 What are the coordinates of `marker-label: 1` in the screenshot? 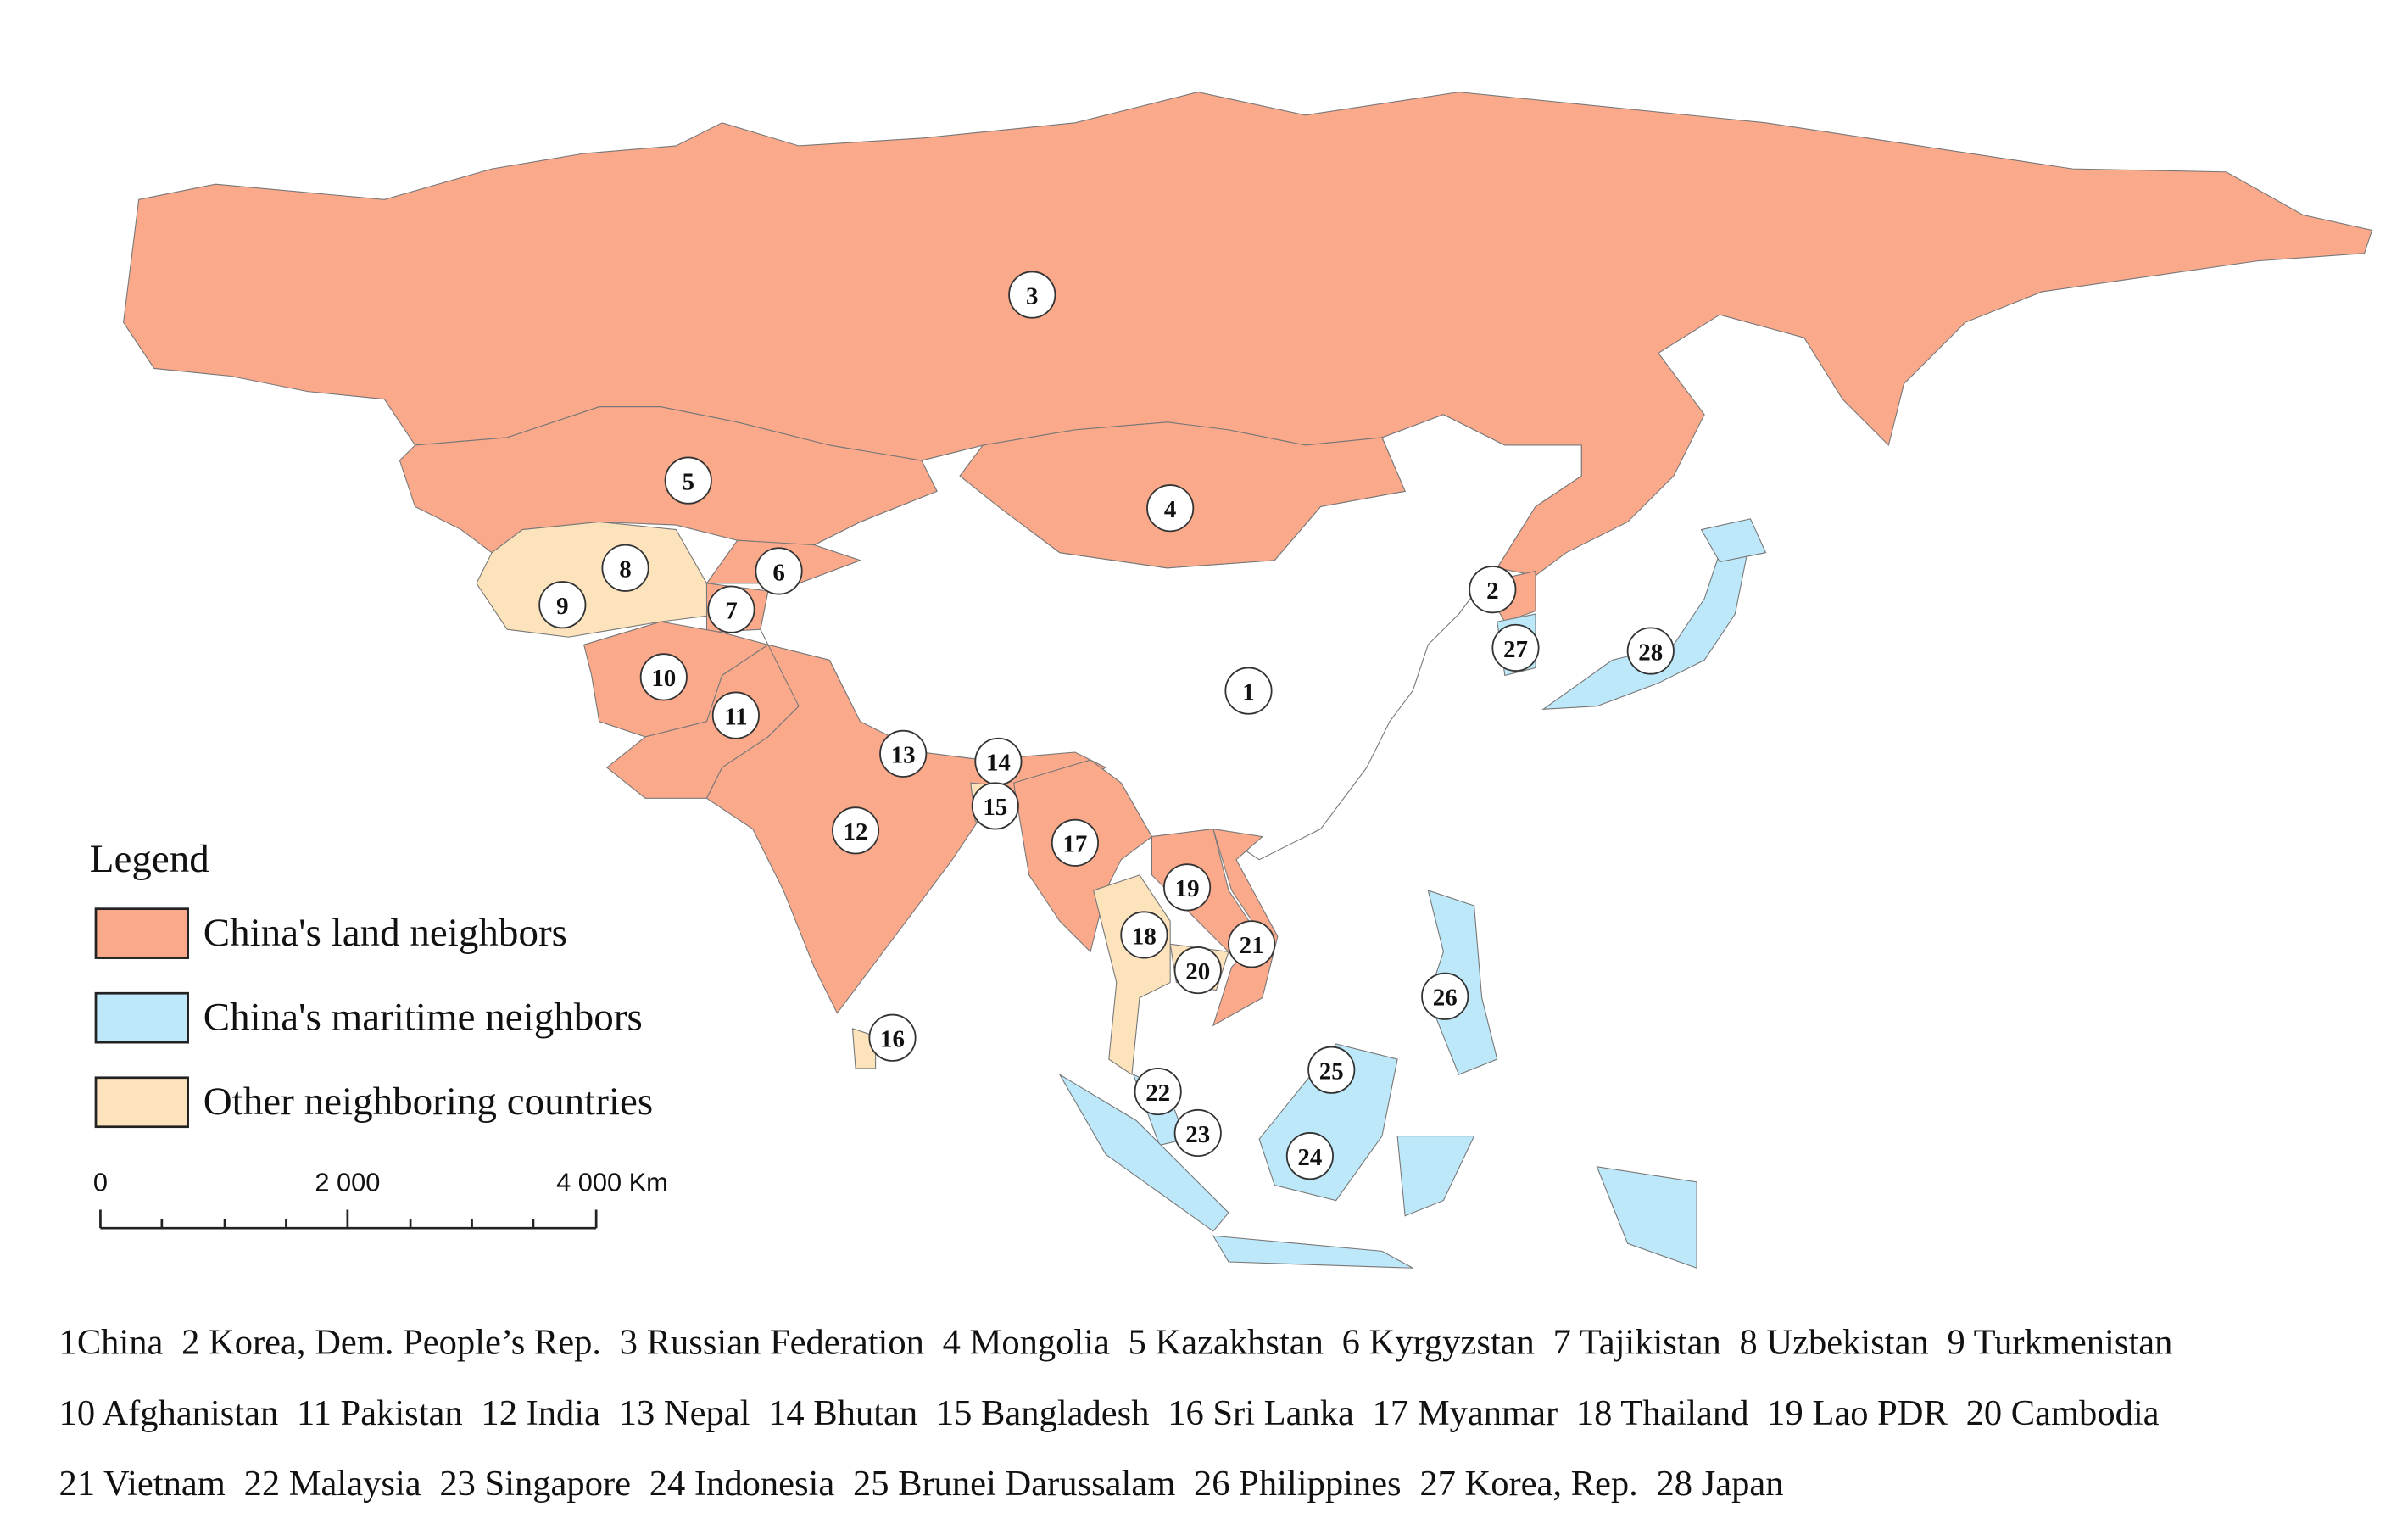 It's located at (1248, 692).